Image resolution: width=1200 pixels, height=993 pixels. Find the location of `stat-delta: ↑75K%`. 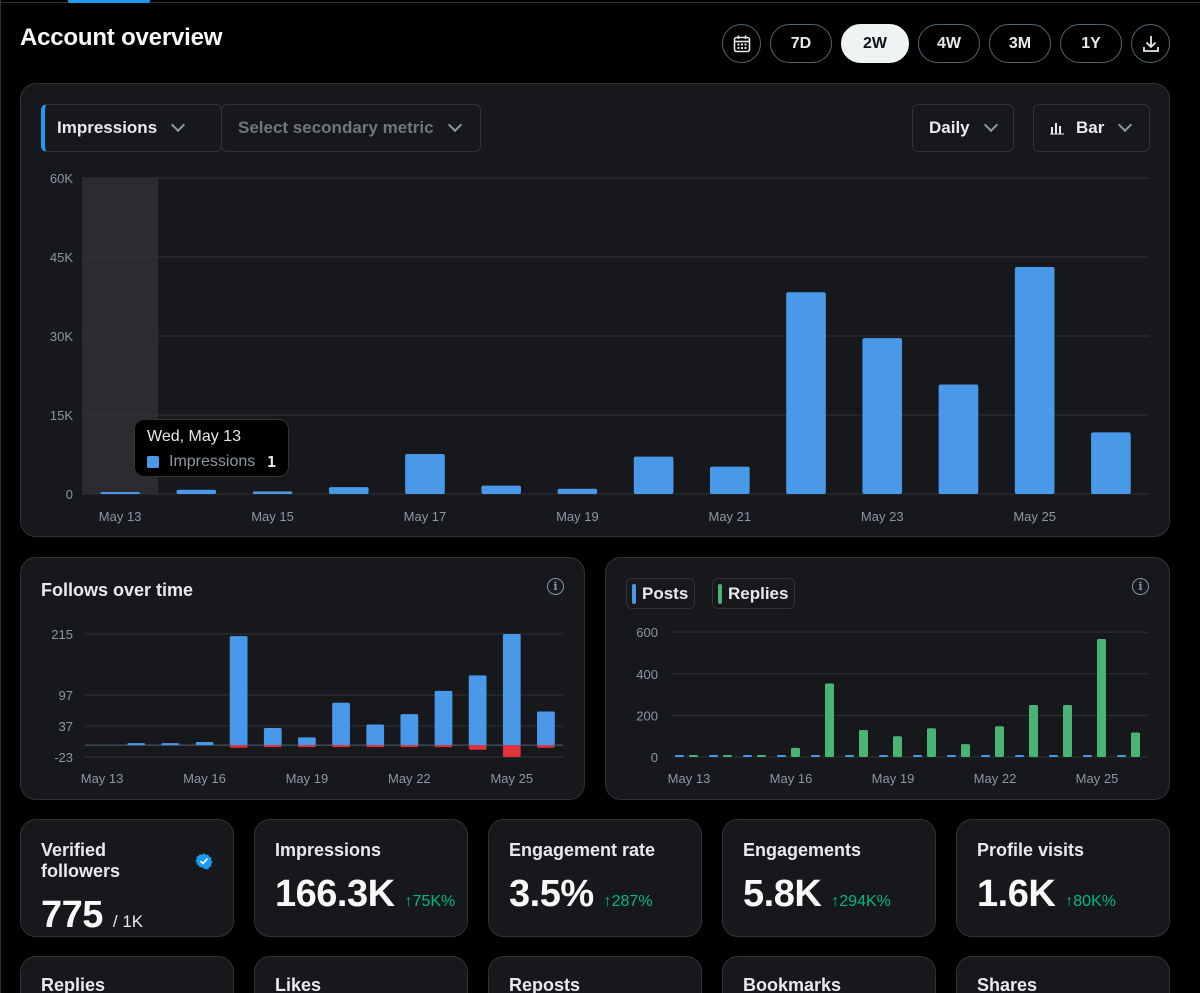

stat-delta: ↑75K% is located at coordinates (430, 901).